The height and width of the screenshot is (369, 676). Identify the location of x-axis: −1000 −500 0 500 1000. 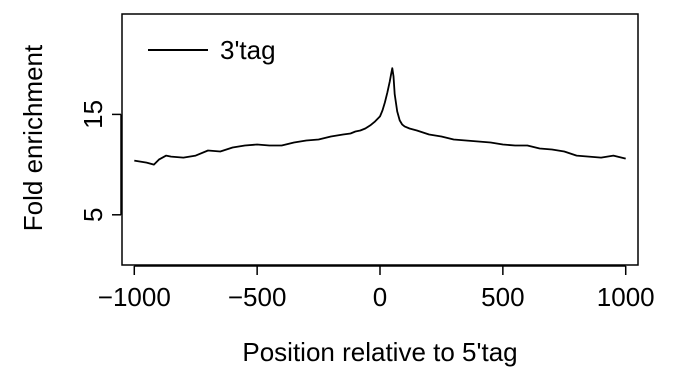
(376, 288).